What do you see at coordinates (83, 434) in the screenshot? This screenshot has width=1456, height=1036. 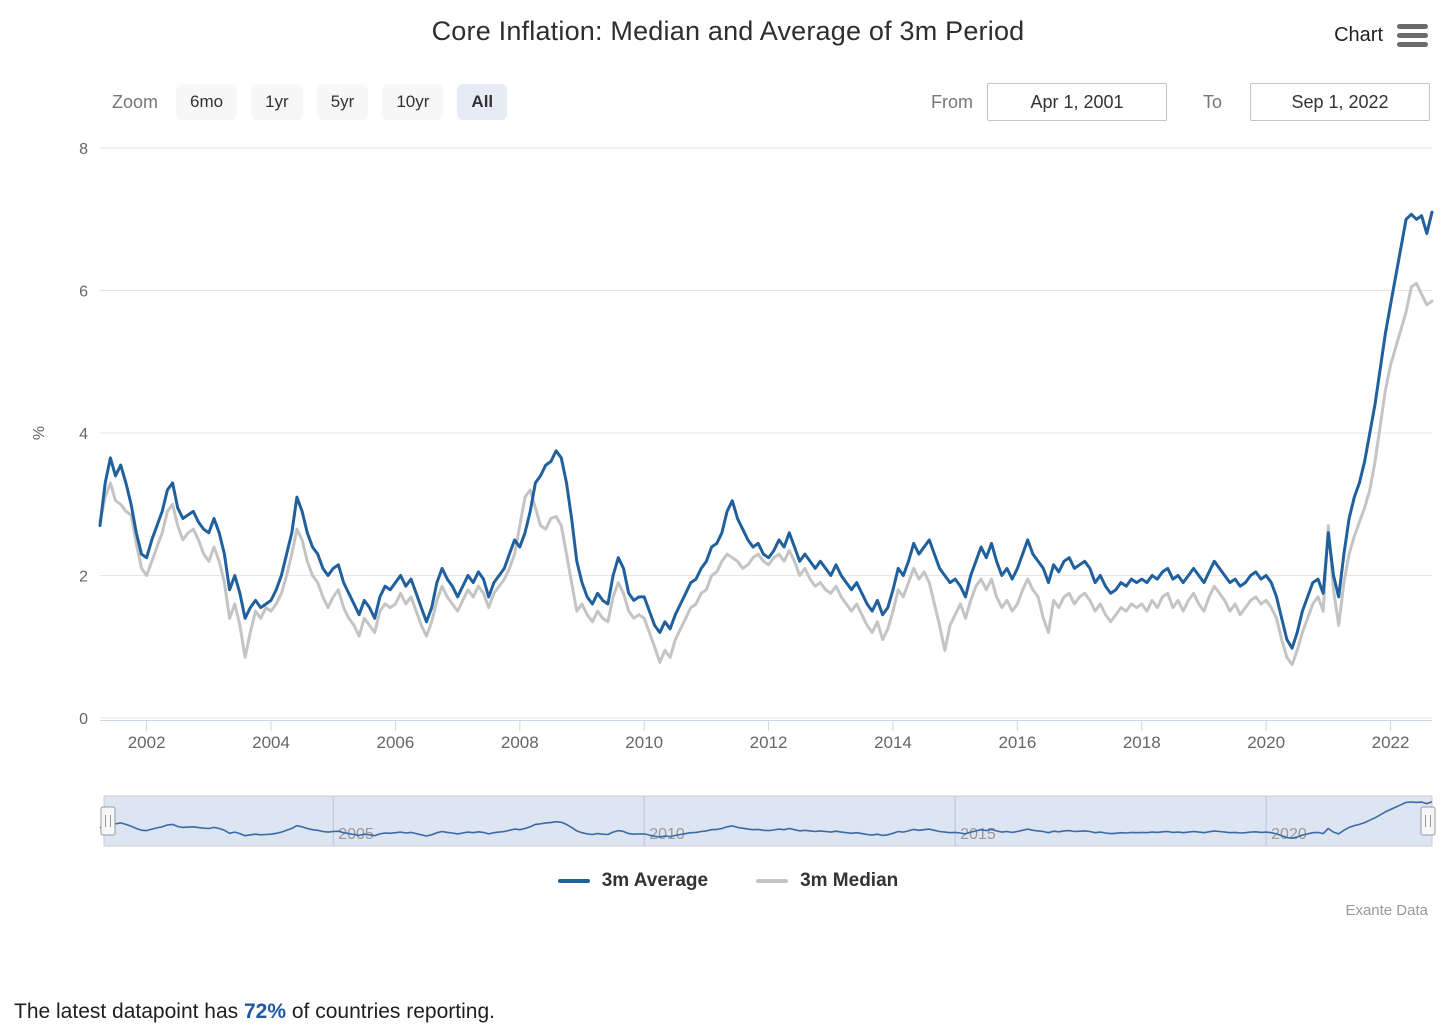 I see `svg-text: 4` at bounding box center [83, 434].